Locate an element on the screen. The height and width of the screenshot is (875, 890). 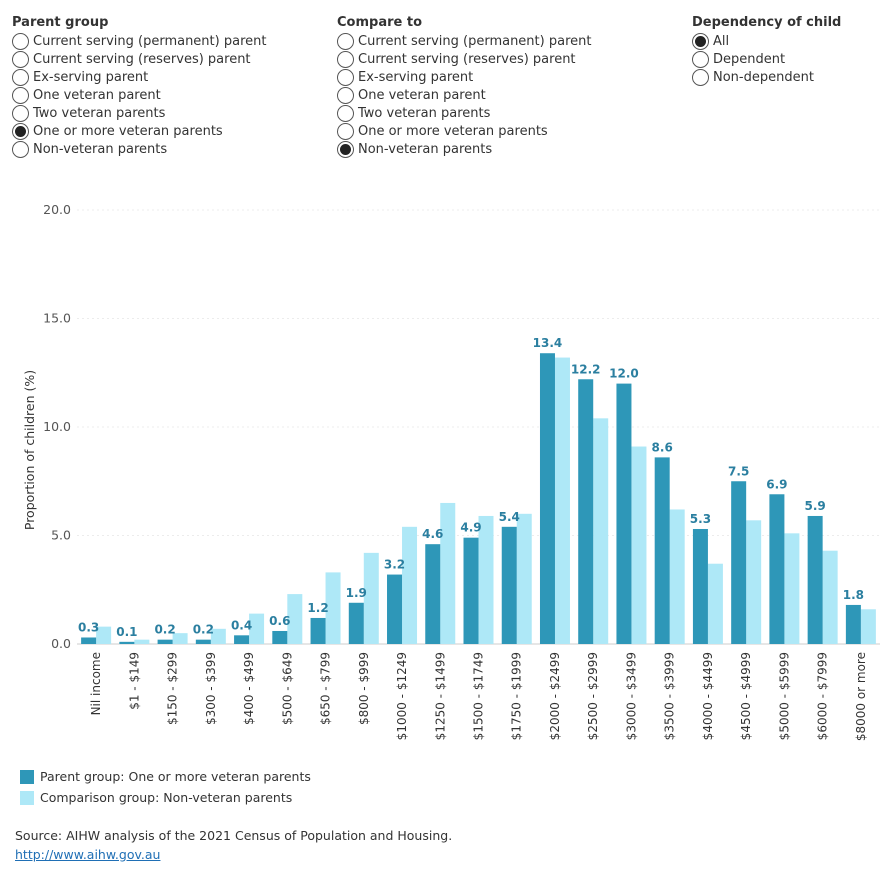
compare-to-option: One veteran parent is located at coordinates (464, 95).